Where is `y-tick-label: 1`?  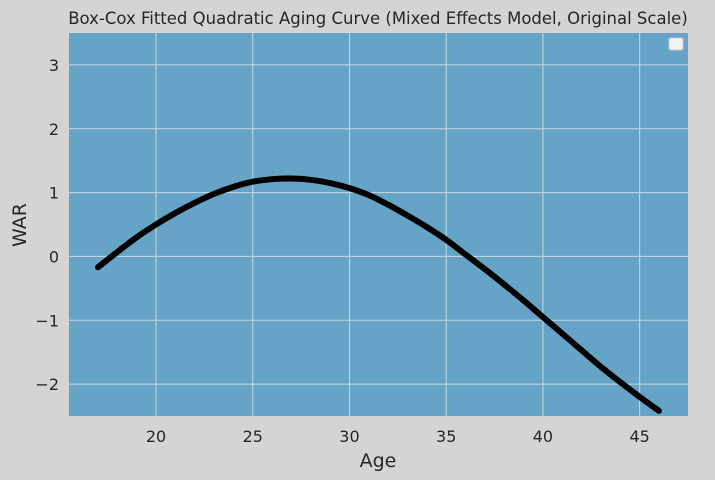 y-tick-label: 1 is located at coordinates (54, 193).